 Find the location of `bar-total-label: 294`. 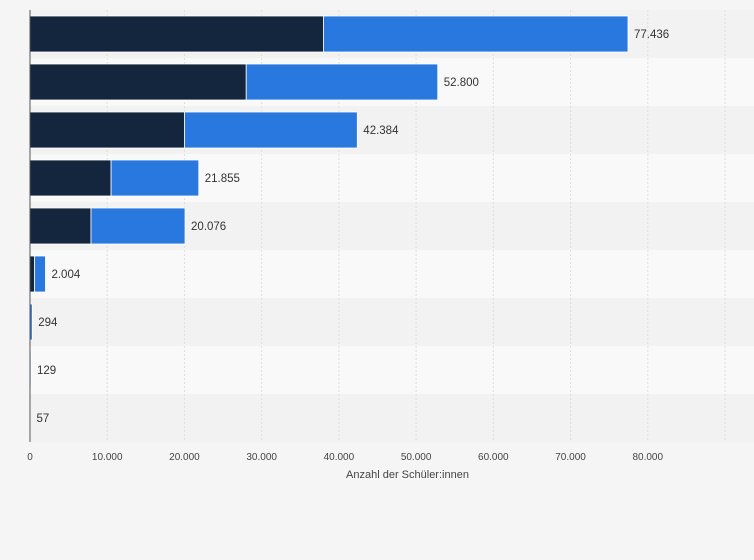

bar-total-label: 294 is located at coordinates (48, 323).